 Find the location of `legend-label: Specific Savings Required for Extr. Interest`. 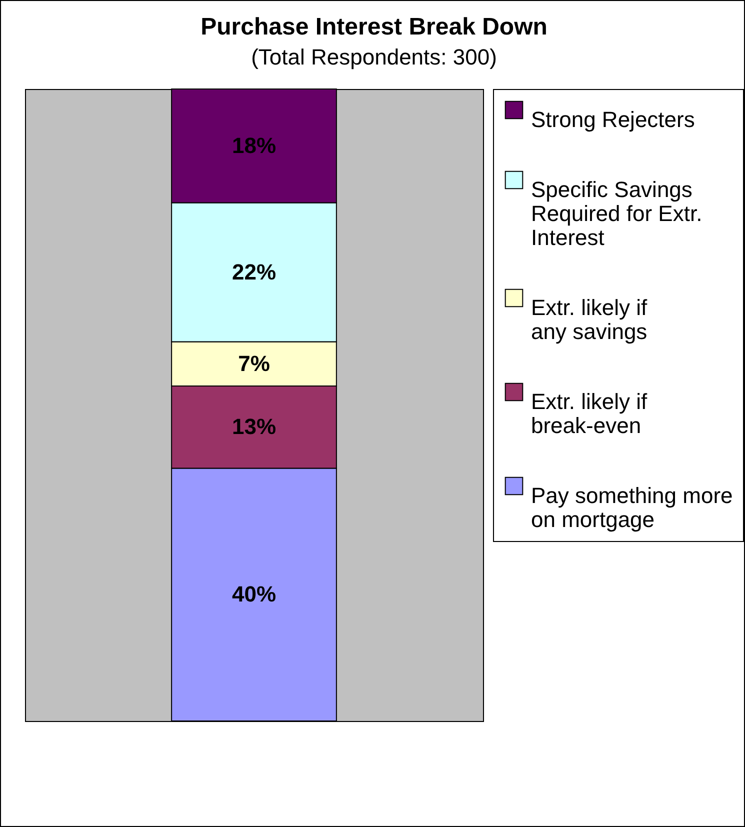

legend-label: Specific Savings Required for Extr. Interest is located at coordinates (616, 213).